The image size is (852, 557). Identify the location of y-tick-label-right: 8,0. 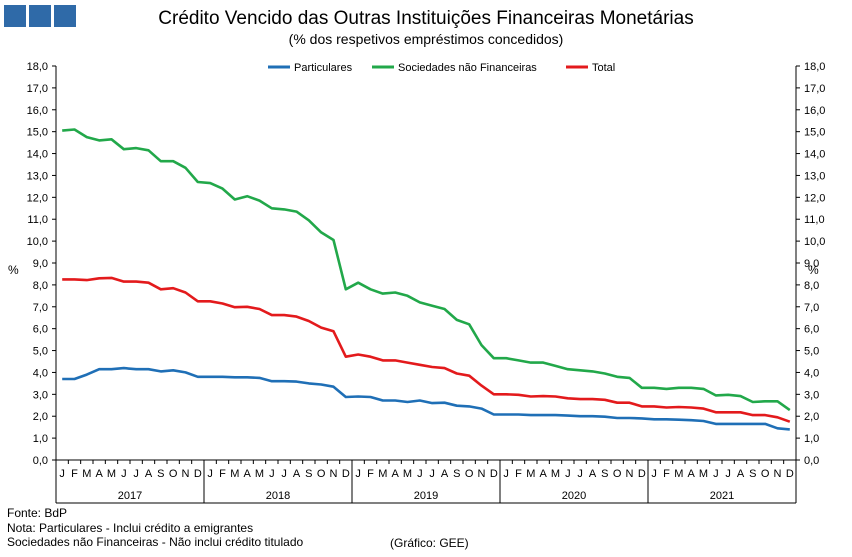
(811, 286).